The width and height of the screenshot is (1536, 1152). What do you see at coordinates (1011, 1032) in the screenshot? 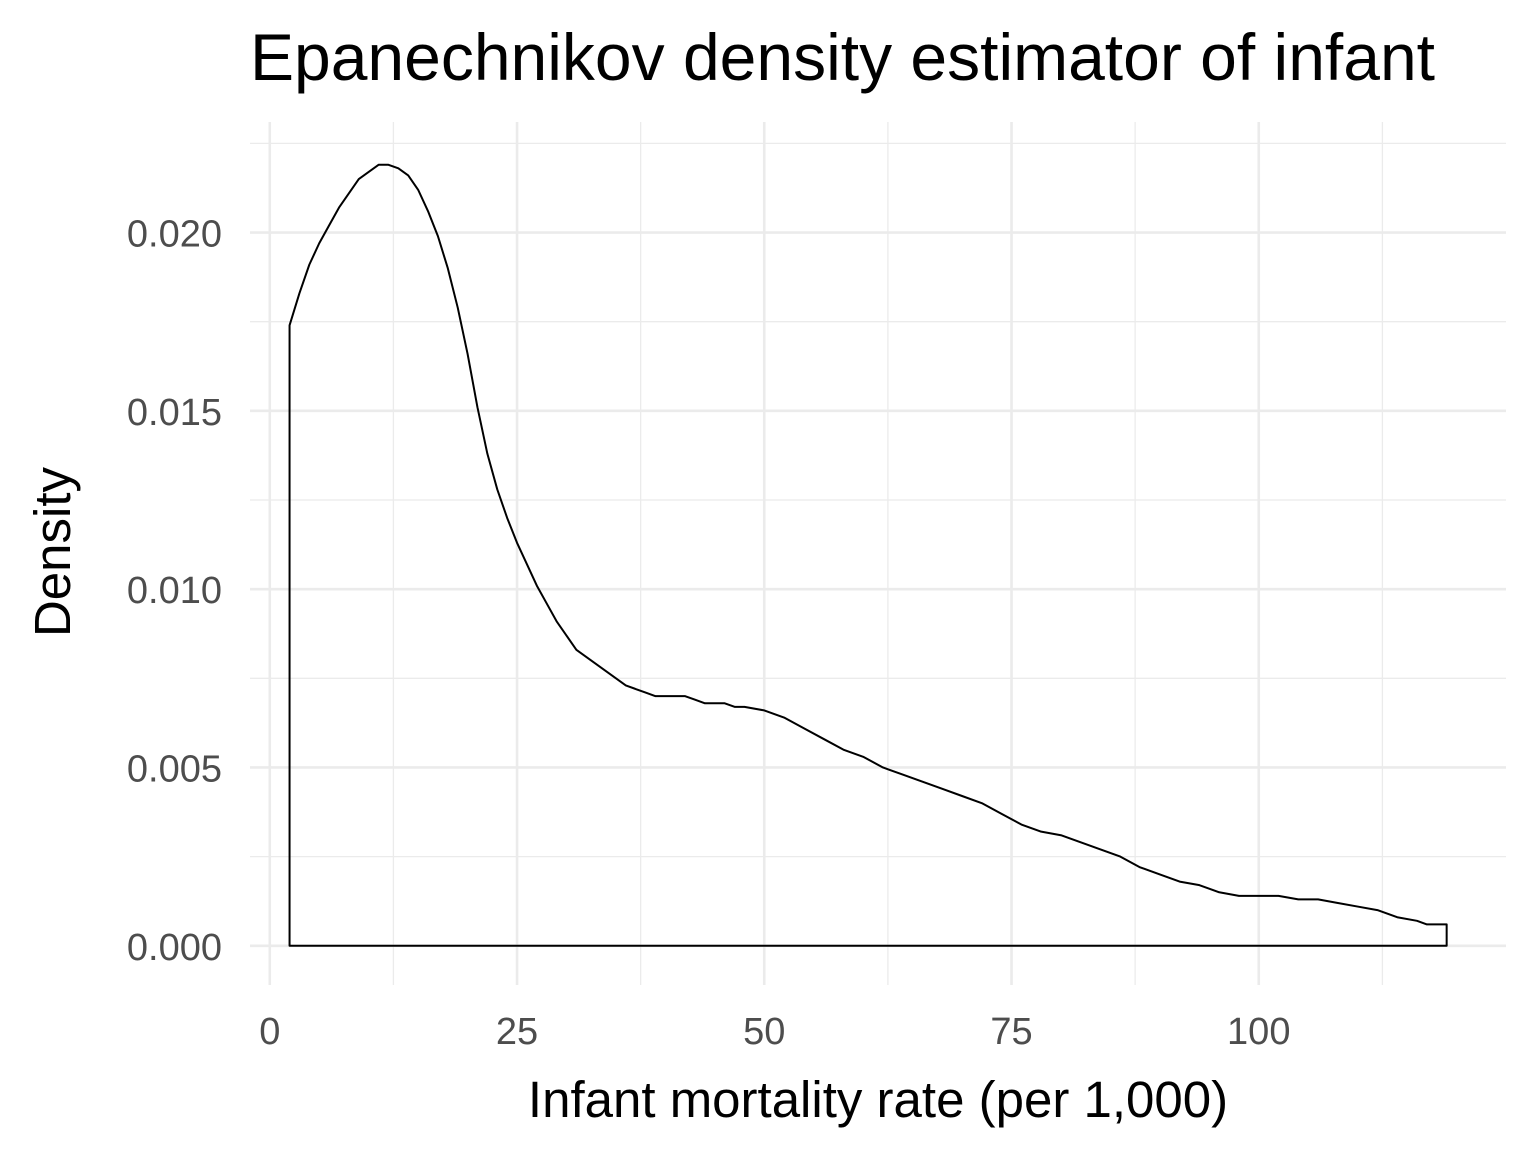
I see `x-tick-label: 75` at bounding box center [1011, 1032].